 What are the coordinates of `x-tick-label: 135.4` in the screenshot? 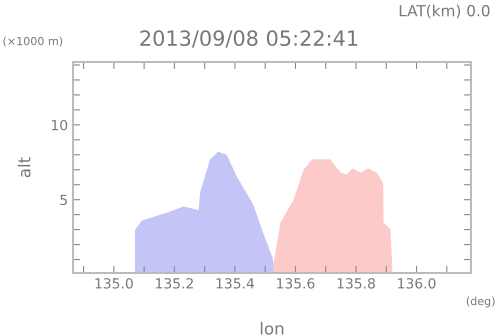 It's located at (235, 283).